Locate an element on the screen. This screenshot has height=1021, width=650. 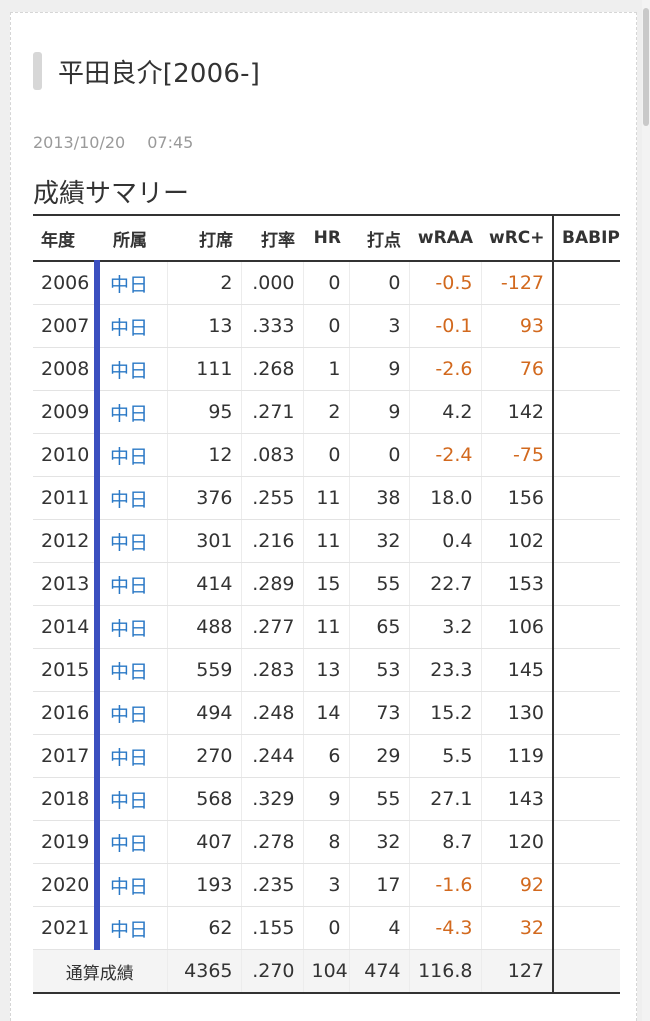
header-team: 所属 is located at coordinates (132, 238).